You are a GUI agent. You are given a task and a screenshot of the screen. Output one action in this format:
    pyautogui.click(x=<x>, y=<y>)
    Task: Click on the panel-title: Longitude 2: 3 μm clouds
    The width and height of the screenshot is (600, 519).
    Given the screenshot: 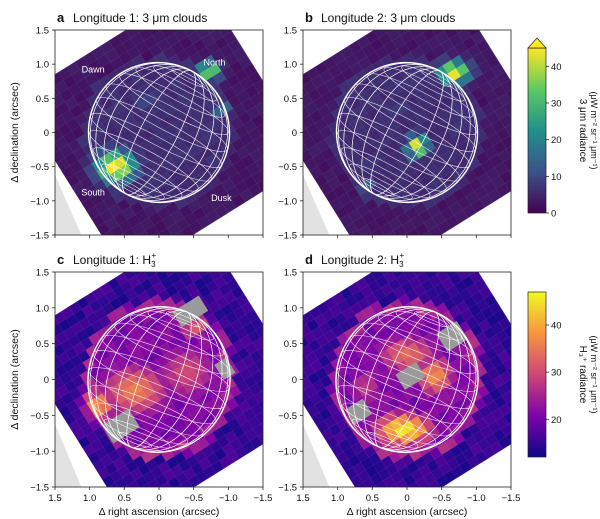 What is the action you would take?
    pyautogui.click(x=388, y=18)
    